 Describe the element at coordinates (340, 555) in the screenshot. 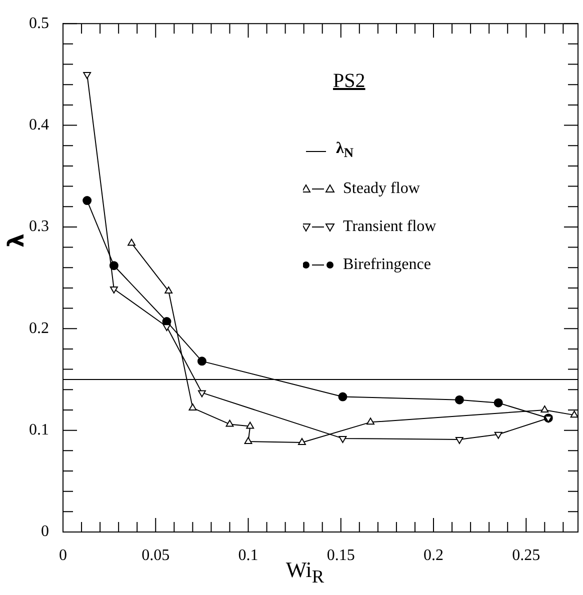

I see `x-tick-label: 0.15` at that location.